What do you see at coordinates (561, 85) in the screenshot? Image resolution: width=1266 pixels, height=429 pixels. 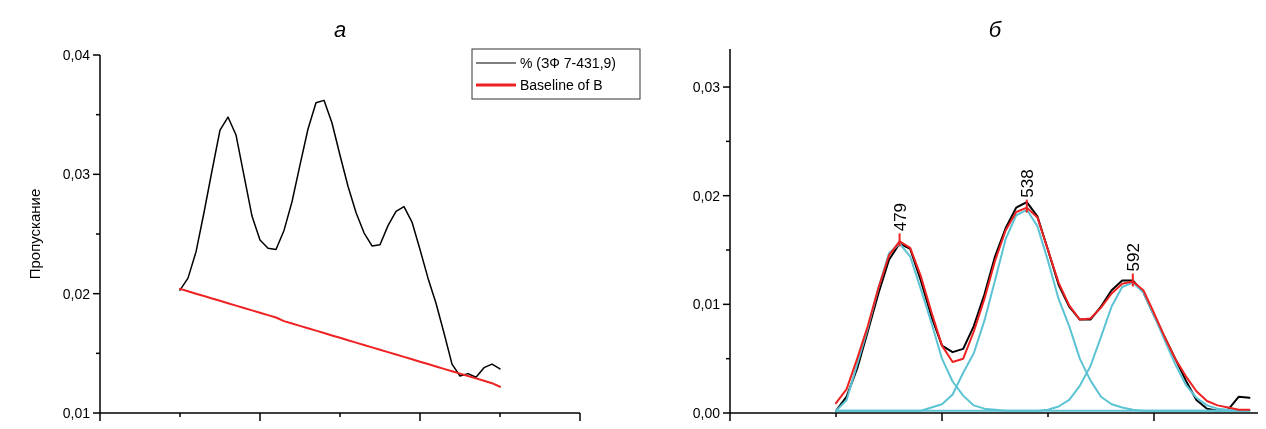 I see `legend-label: Baseline of B` at bounding box center [561, 85].